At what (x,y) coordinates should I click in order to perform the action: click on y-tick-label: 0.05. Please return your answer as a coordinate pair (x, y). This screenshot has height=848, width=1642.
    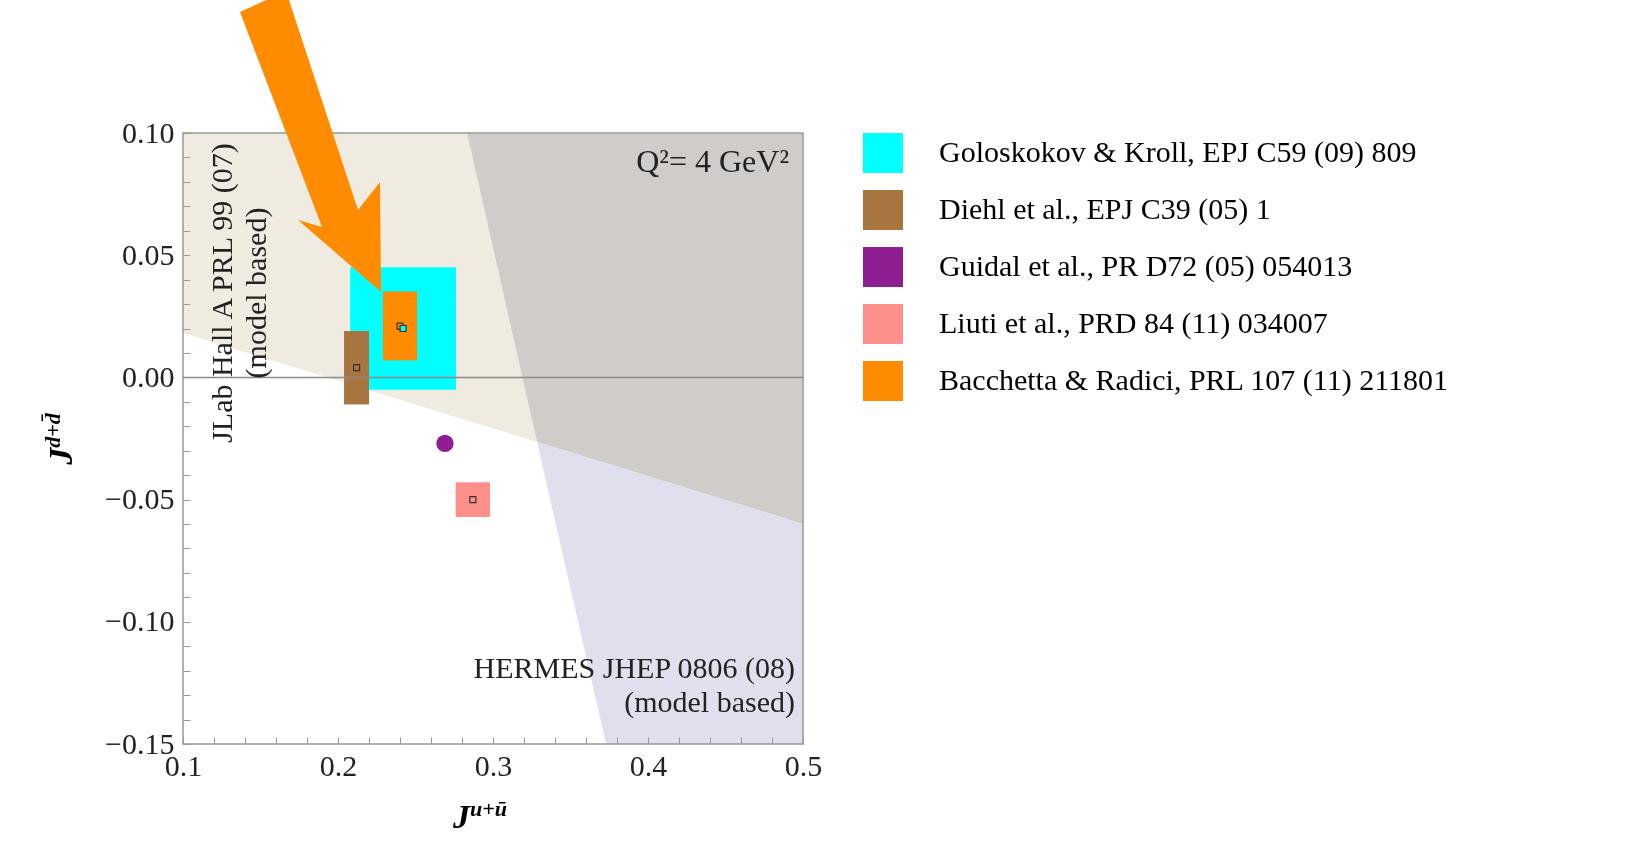
    Looking at the image, I should click on (148, 254).